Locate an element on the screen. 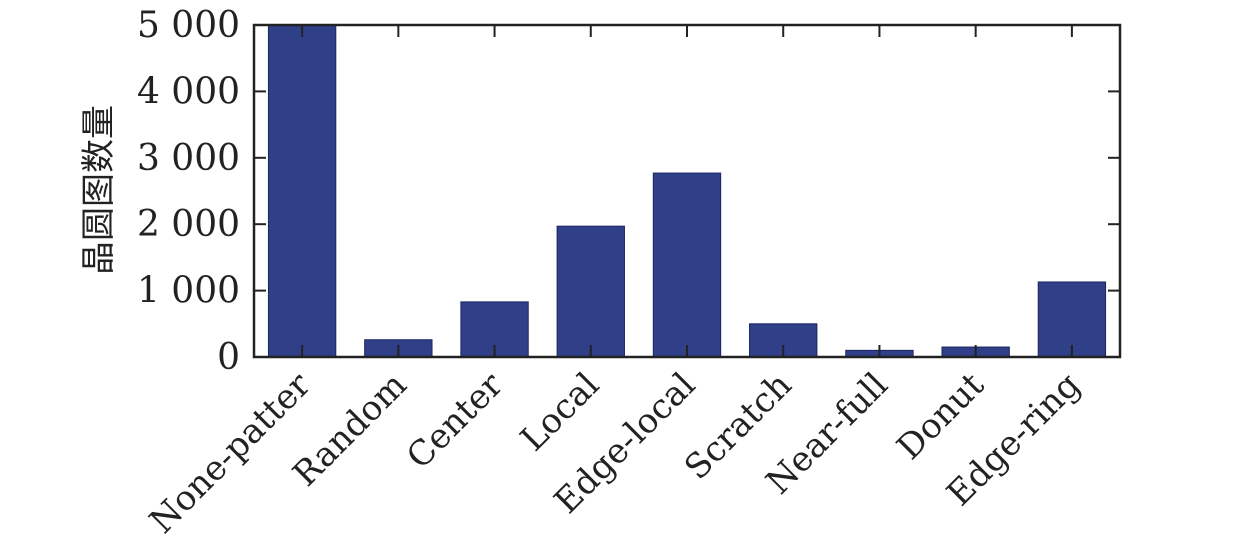 This screenshot has height=559, width=1260. bar-none-patter is located at coordinates (302, 191).